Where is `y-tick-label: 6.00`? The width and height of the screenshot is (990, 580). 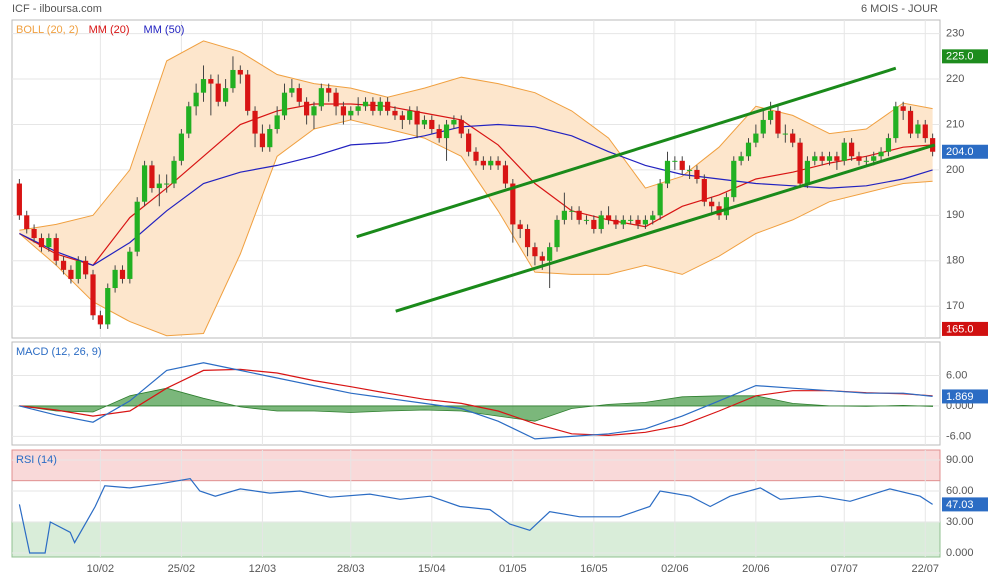
y-tick-label: 6.00 is located at coordinates (956, 375).